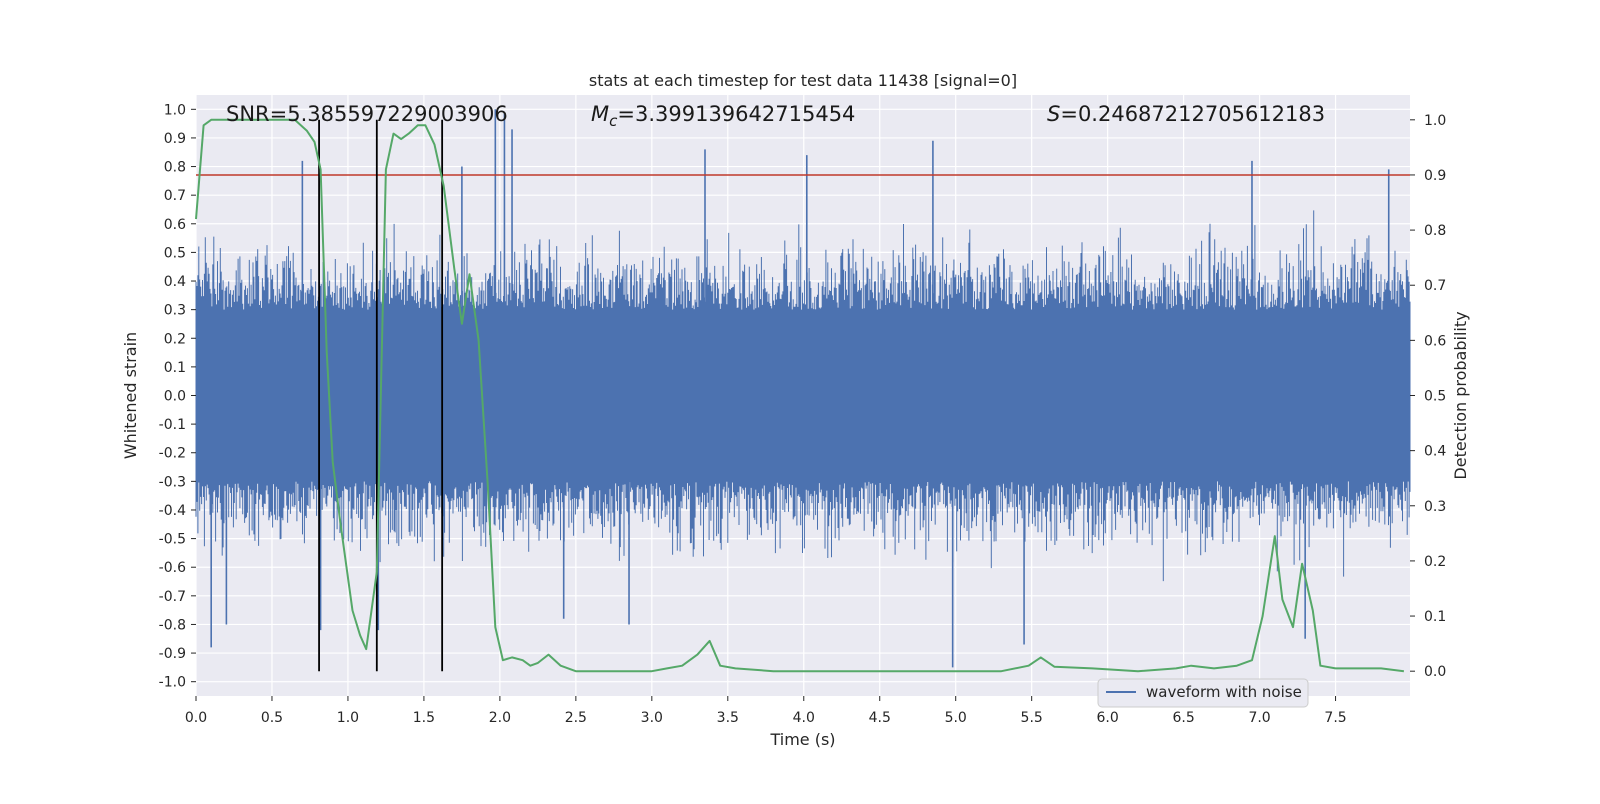  I want to click on y-tick-label: 0.1, so click(175, 368).